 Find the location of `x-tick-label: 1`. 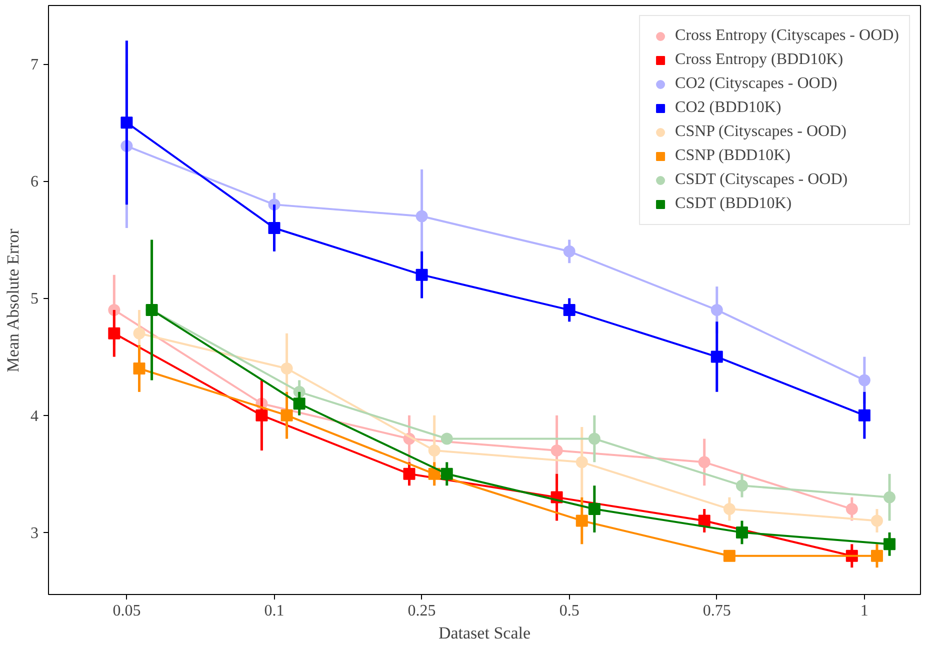

x-tick-label: 1 is located at coordinates (864, 611).